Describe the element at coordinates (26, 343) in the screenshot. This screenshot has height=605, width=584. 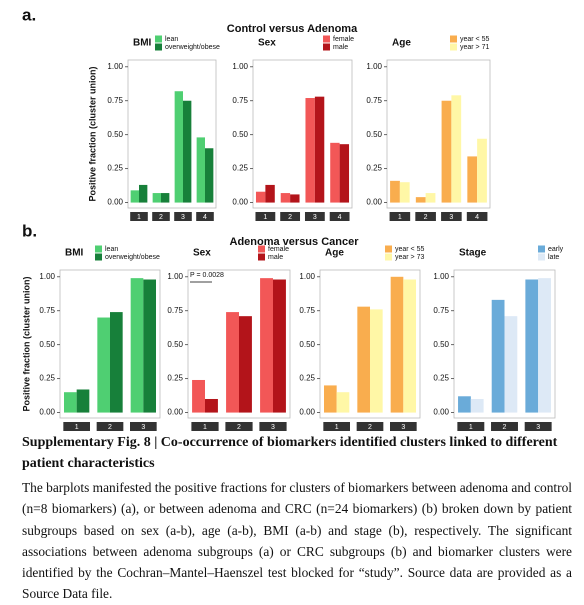
I see `y-axis-label: Positive fraction (cluster union)` at that location.